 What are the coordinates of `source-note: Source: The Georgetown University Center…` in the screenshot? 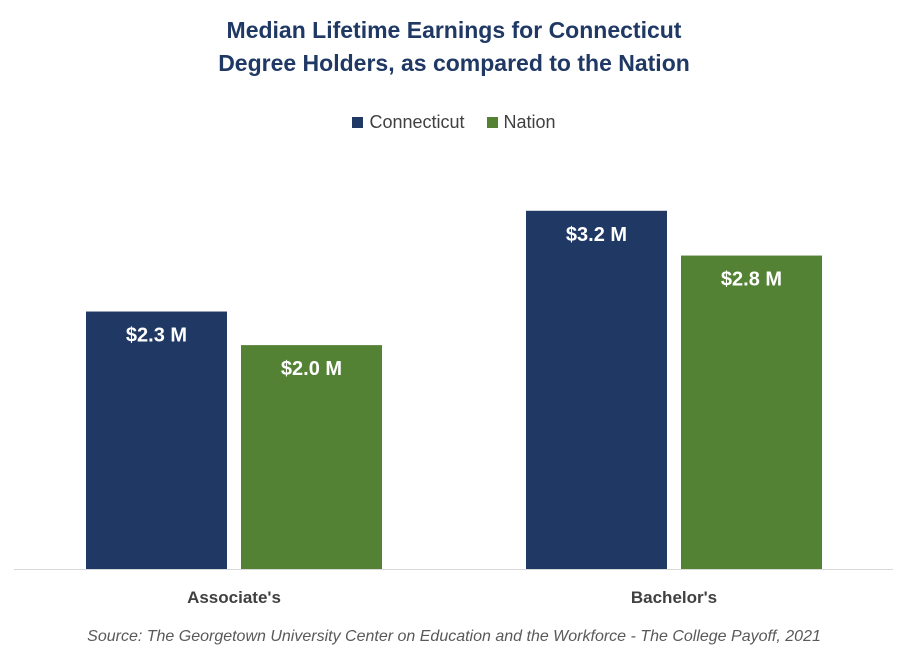 It's located at (454, 636).